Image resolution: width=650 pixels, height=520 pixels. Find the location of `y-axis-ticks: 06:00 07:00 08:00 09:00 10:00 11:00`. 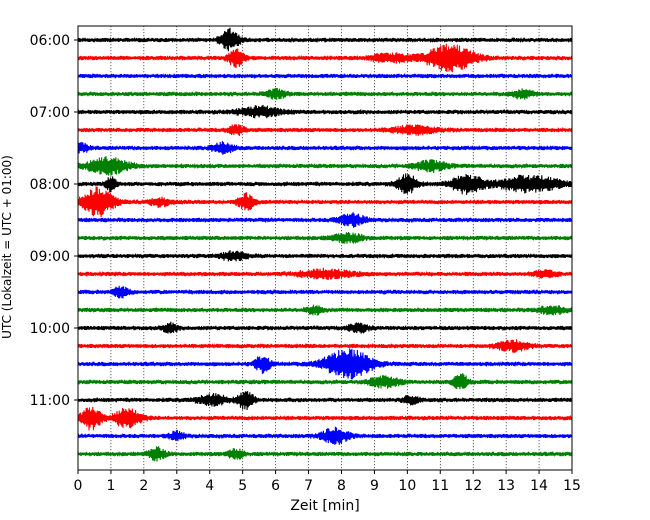

y-axis-ticks: 06:00 07:00 08:00 09:00 10:00 11:00 is located at coordinates (54, 221).